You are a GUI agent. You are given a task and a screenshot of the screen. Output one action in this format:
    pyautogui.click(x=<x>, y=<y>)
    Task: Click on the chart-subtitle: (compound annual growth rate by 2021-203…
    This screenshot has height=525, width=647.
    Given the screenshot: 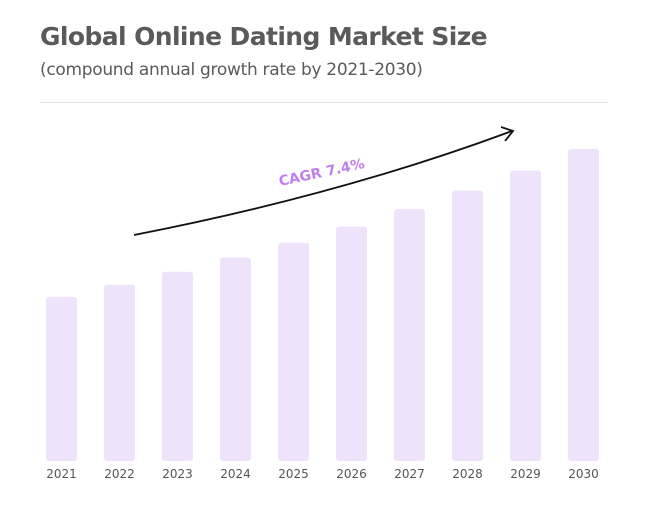 What is the action you would take?
    pyautogui.click(x=231, y=70)
    